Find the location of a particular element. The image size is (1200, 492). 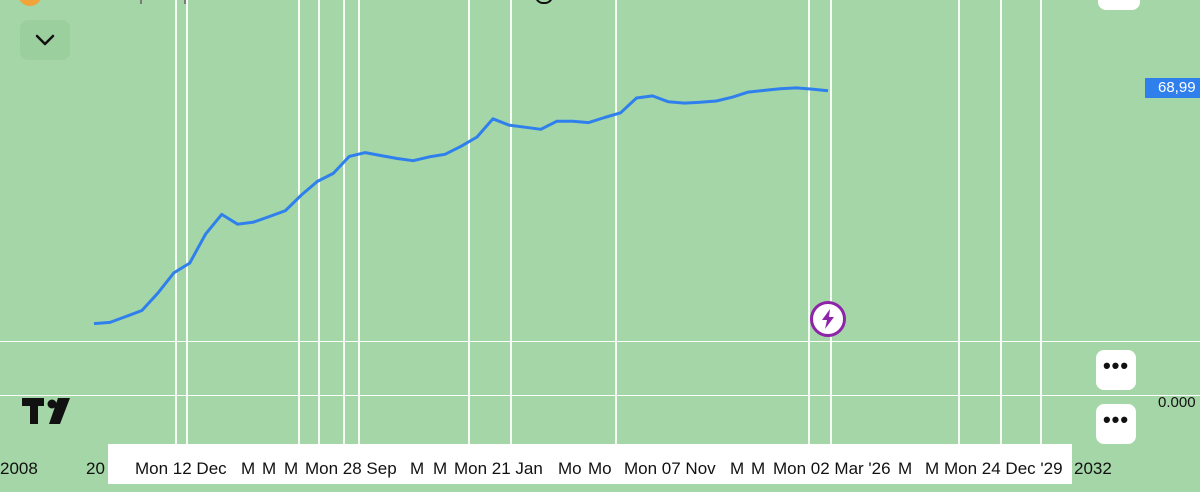

time-axis-label-left: 2008 is located at coordinates (19, 468).